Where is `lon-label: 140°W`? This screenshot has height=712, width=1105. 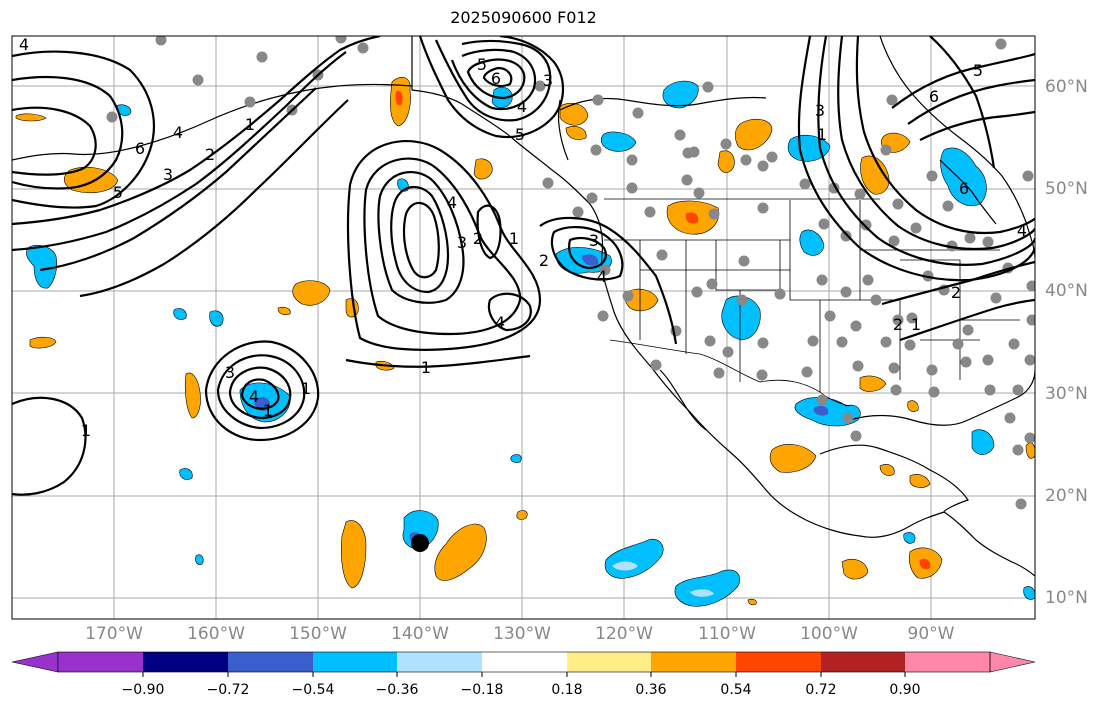 lon-label: 140°W is located at coordinates (420, 634).